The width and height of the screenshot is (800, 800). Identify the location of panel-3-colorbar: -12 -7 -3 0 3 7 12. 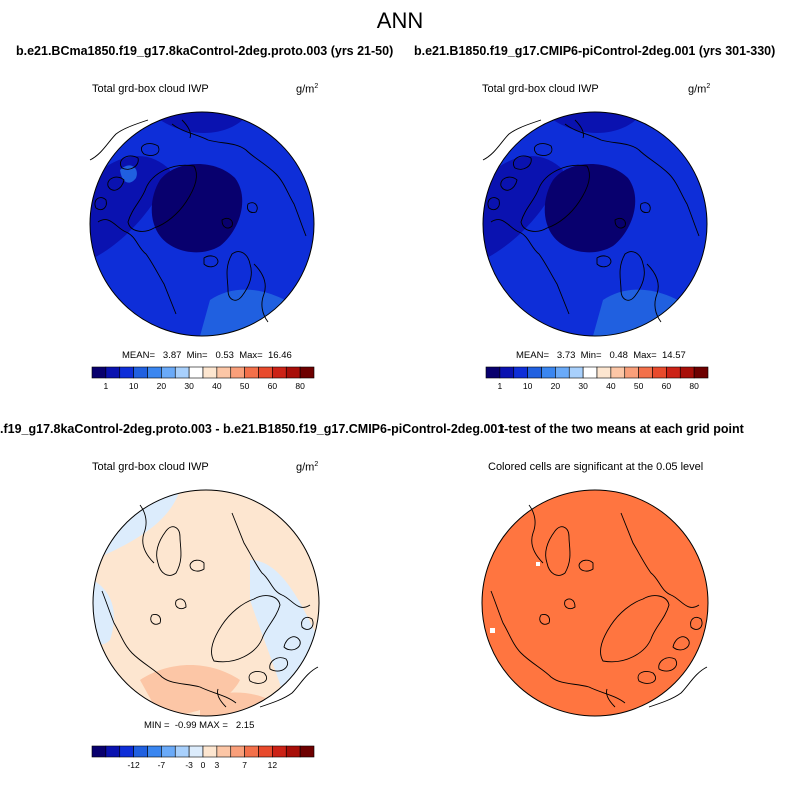
(203, 757).